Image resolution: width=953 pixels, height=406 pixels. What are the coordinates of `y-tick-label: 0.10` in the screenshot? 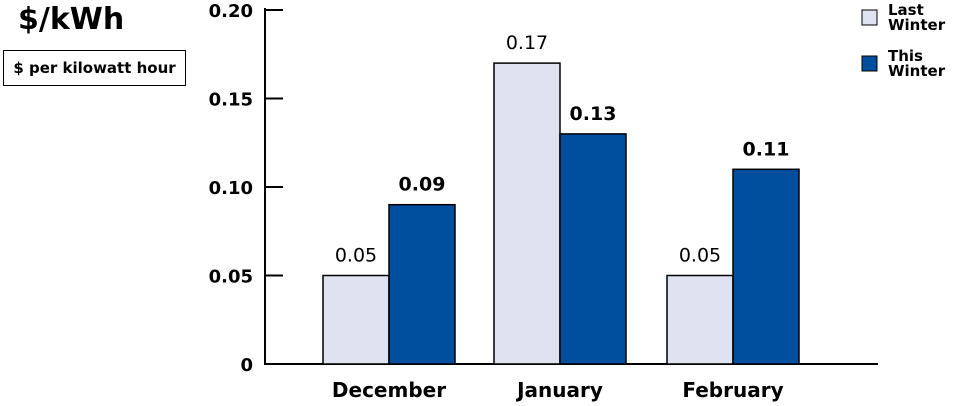 It's located at (231, 188).